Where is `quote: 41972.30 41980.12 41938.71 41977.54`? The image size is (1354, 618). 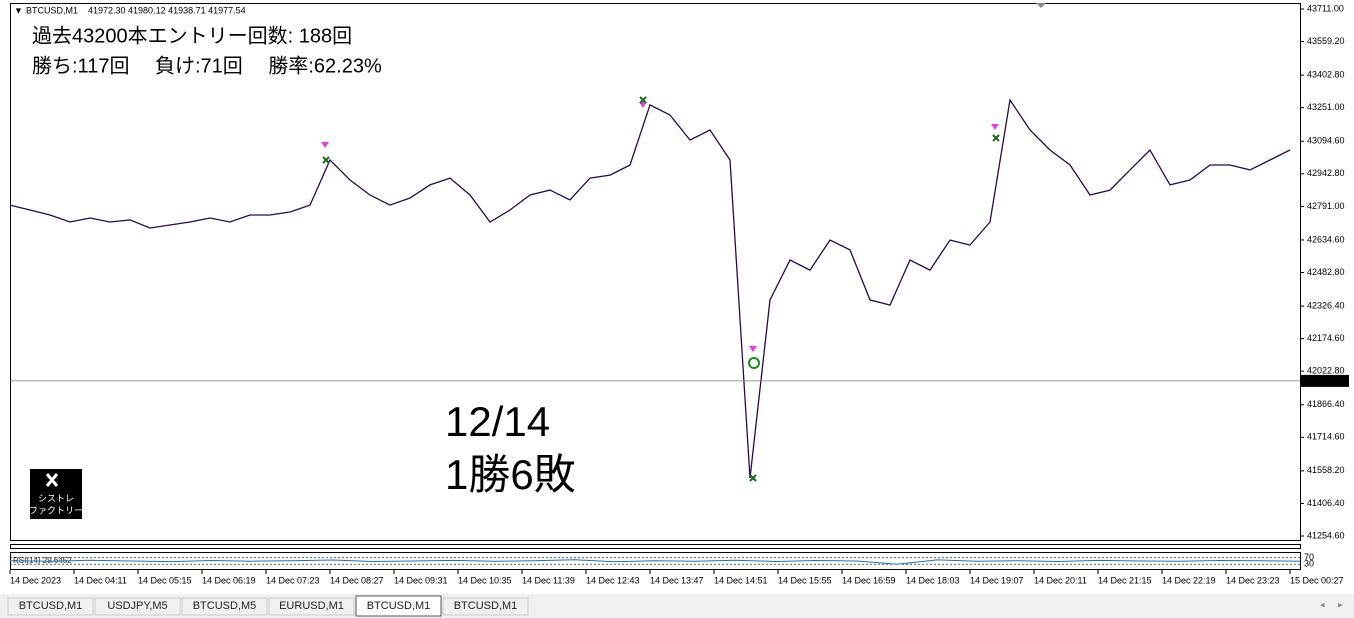
quote: 41972.30 41980.12 41938.71 41977.54 is located at coordinates (167, 10).